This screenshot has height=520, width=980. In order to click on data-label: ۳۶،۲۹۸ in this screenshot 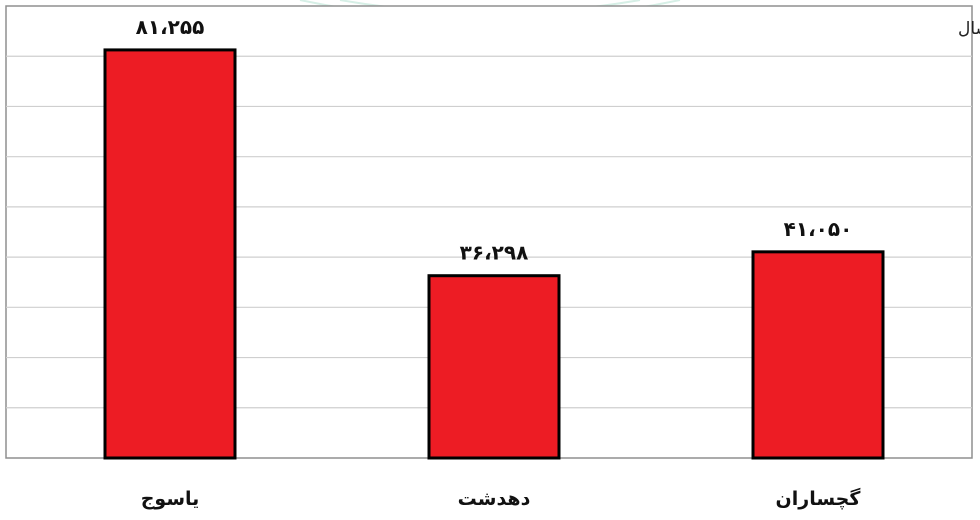, I will do `click(494, 253)`.